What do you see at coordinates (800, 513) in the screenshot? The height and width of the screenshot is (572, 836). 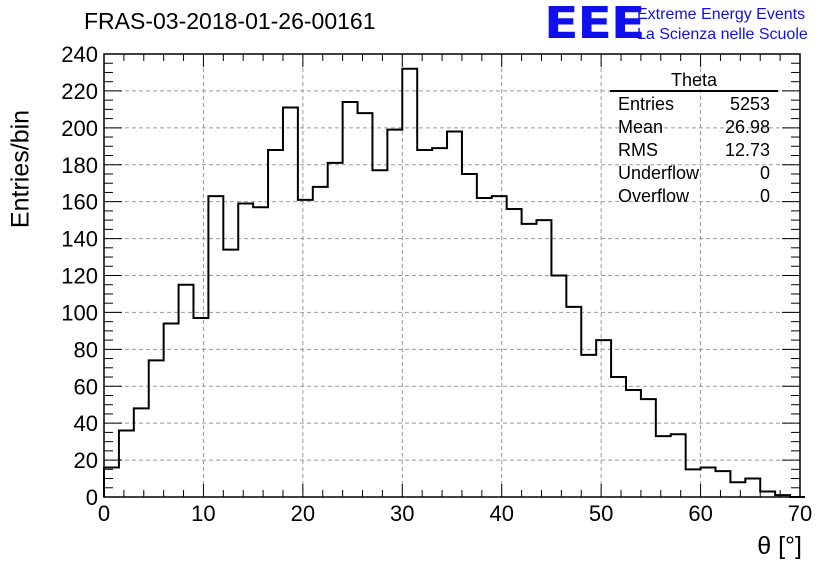 I see `x-tick-label: 70` at bounding box center [800, 513].